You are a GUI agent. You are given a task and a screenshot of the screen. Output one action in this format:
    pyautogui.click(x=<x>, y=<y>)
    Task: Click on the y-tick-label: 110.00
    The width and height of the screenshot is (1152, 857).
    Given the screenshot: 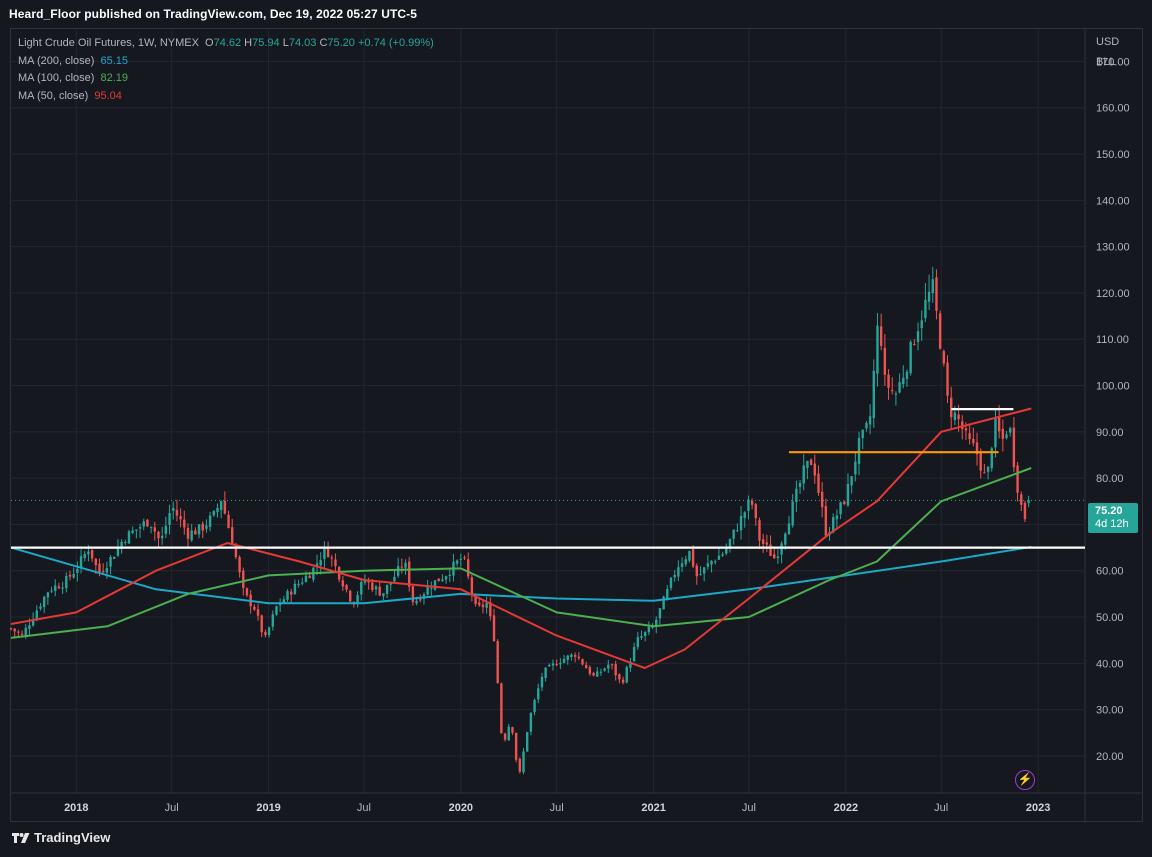 What is the action you would take?
    pyautogui.click(x=1112, y=340)
    